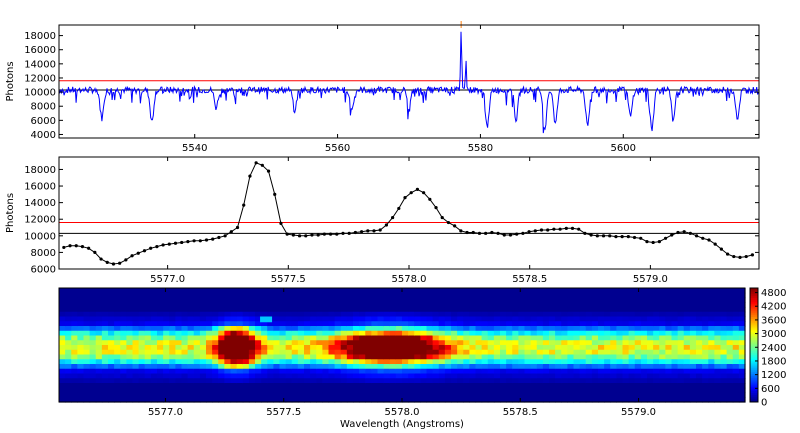 The image size is (800, 433). What do you see at coordinates (337, 148) in the screenshot?
I see `x-tick-label: 5560` at bounding box center [337, 148].